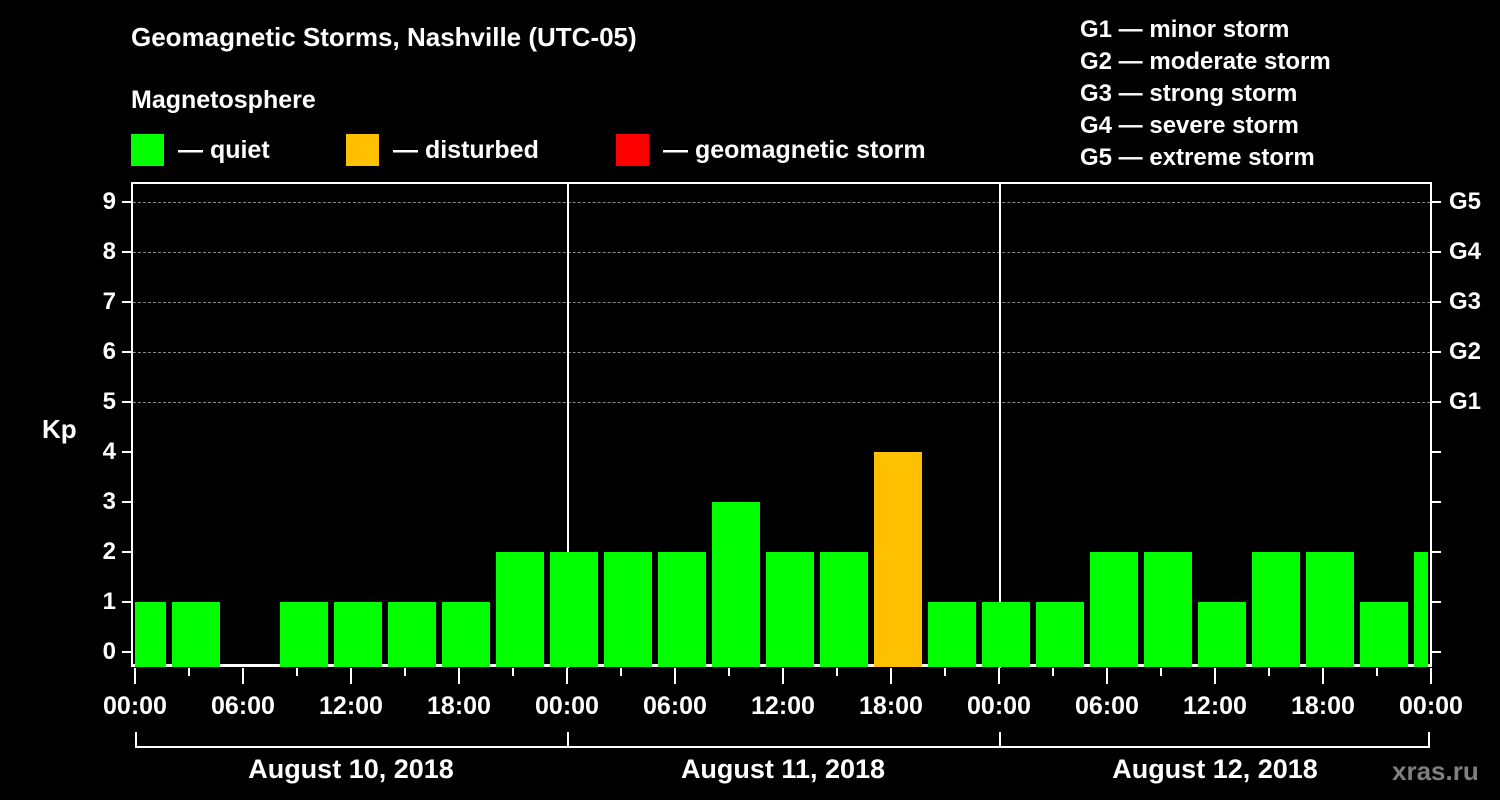 The image size is (1500, 800). What do you see at coordinates (1189, 125) in the screenshot?
I see `g-scale-item: G4 — severe storm` at bounding box center [1189, 125].